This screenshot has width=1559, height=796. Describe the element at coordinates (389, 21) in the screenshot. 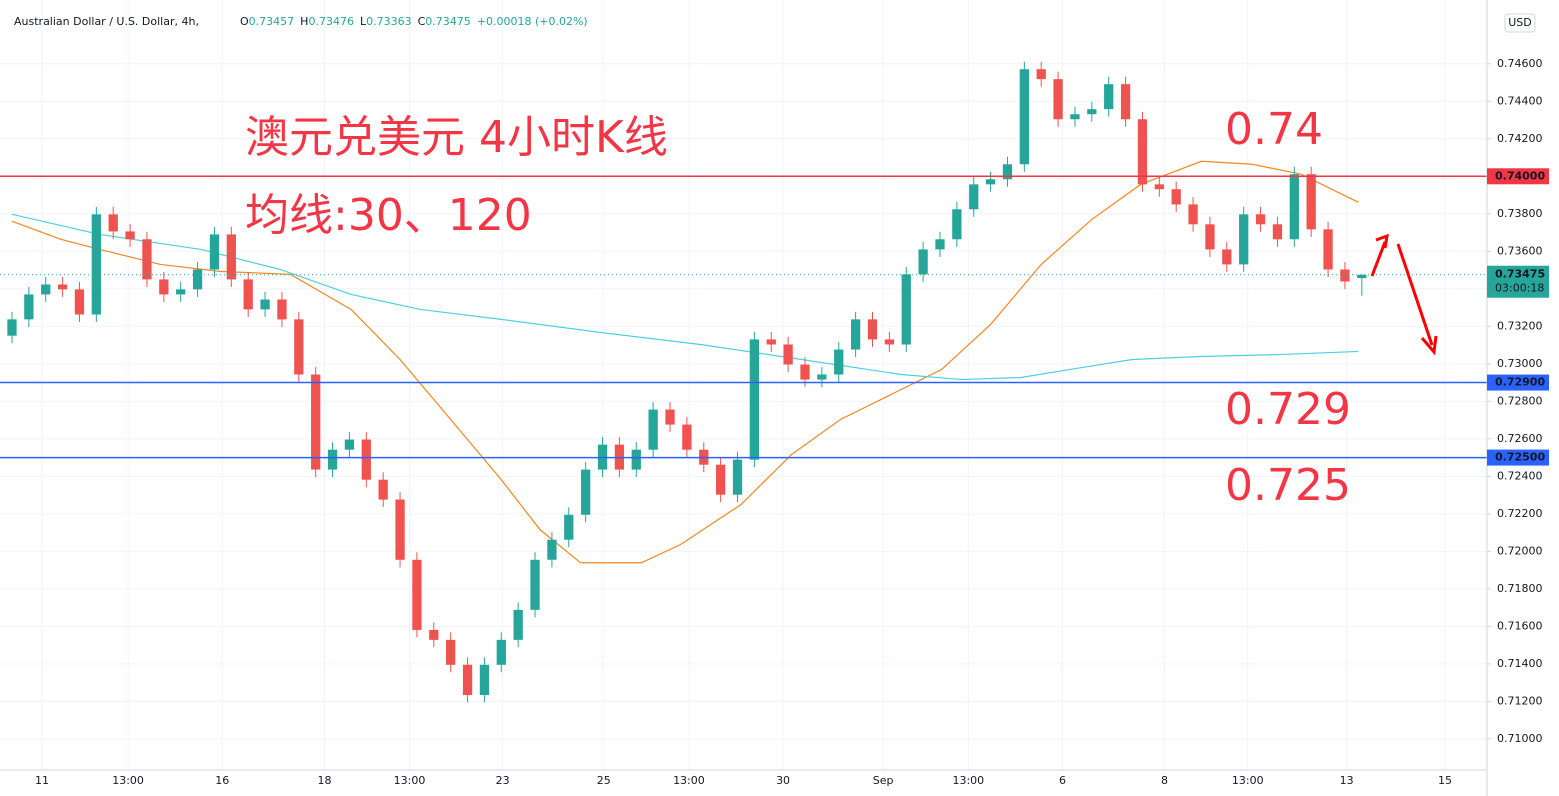

I see `header-value: 0.73363` at that location.